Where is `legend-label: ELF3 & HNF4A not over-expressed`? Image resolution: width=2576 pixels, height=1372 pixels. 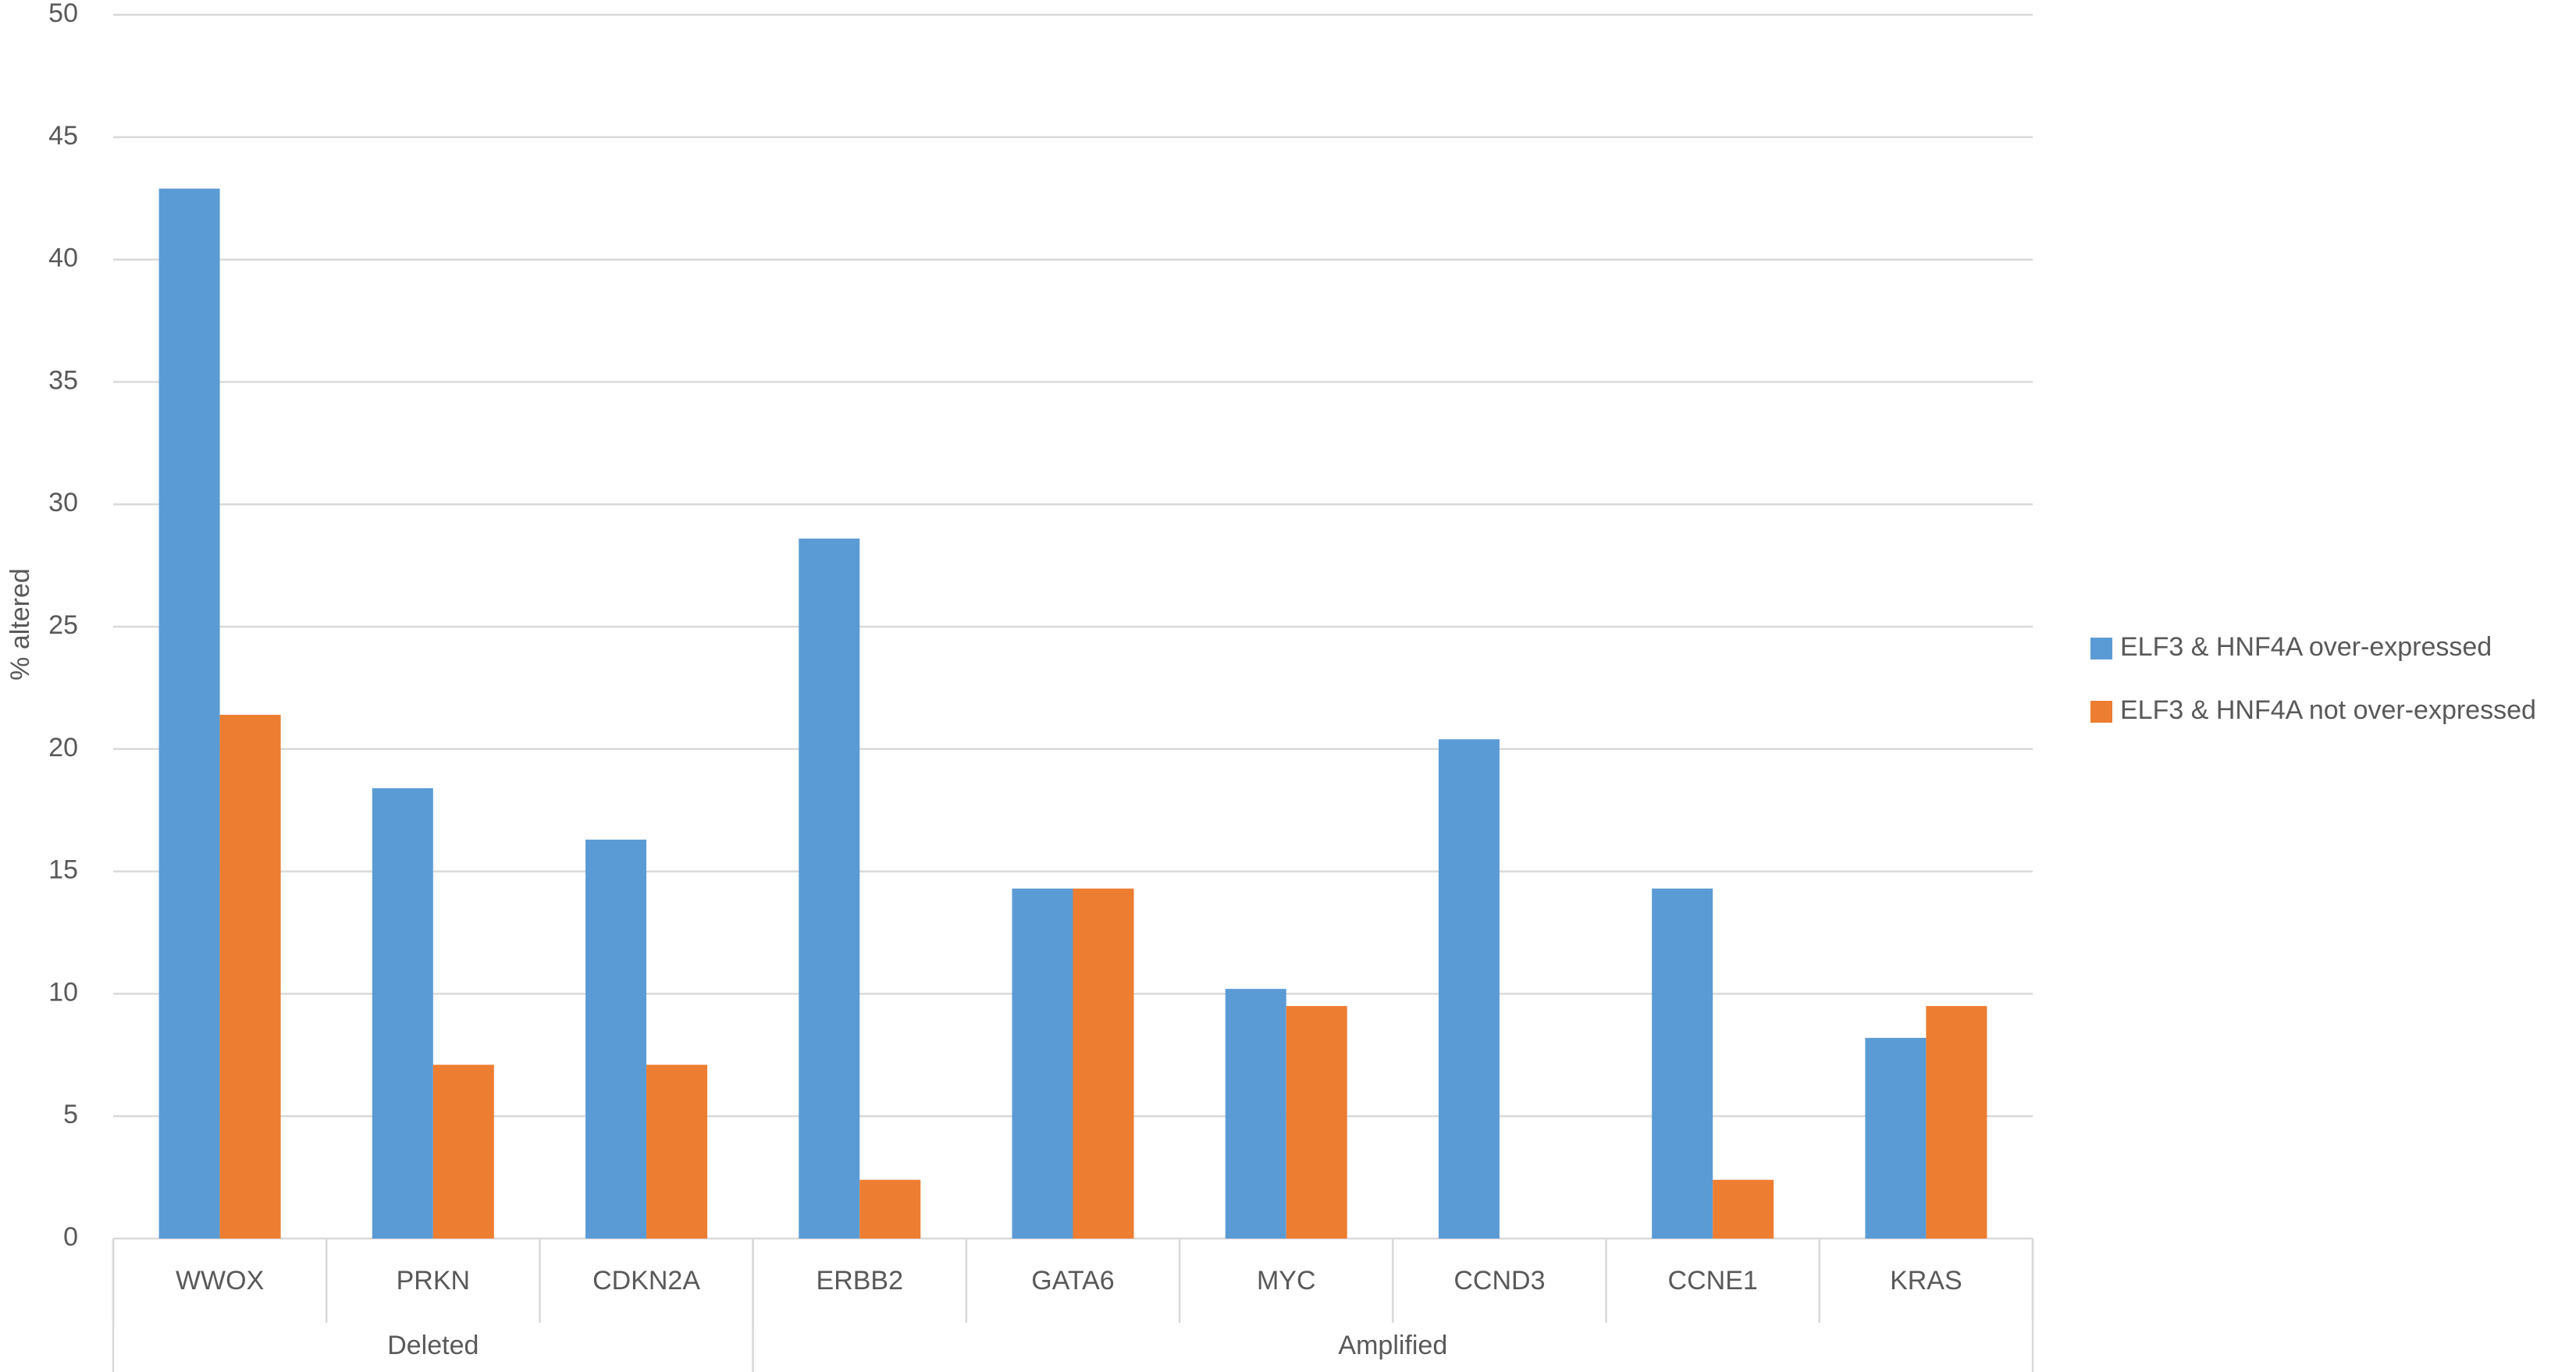
legend-label: ELF3 & HNF4A not over-expressed is located at coordinates (2328, 710).